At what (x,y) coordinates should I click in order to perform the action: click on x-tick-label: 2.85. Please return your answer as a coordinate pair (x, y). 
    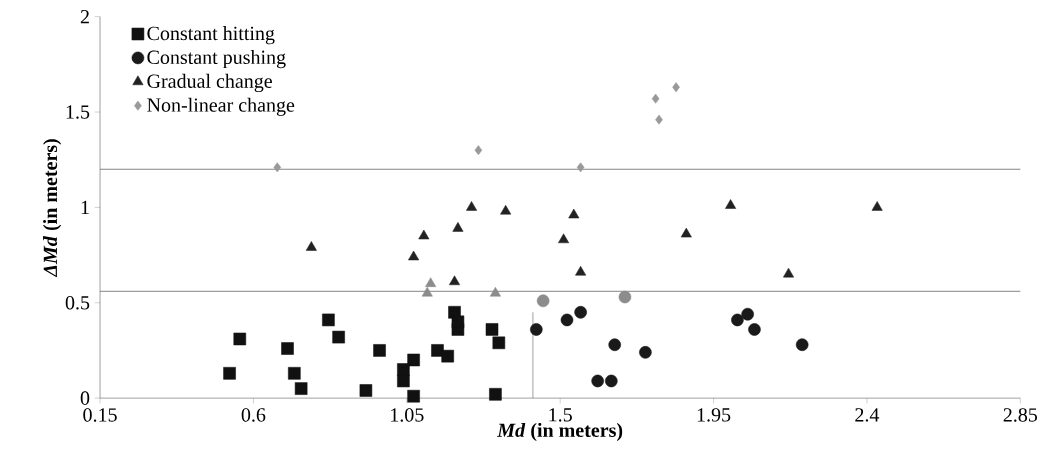
    Looking at the image, I should click on (1020, 415).